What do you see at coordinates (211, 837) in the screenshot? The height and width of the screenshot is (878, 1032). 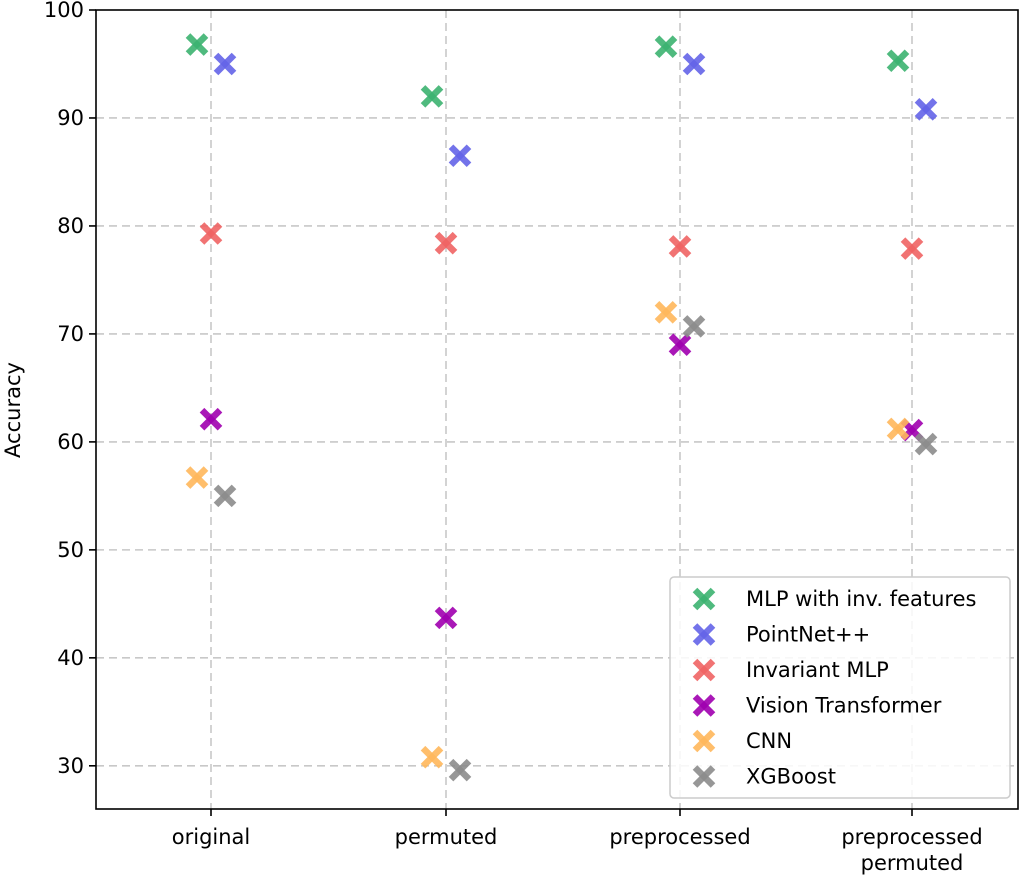 I see `x-tick-label: original` at bounding box center [211, 837].